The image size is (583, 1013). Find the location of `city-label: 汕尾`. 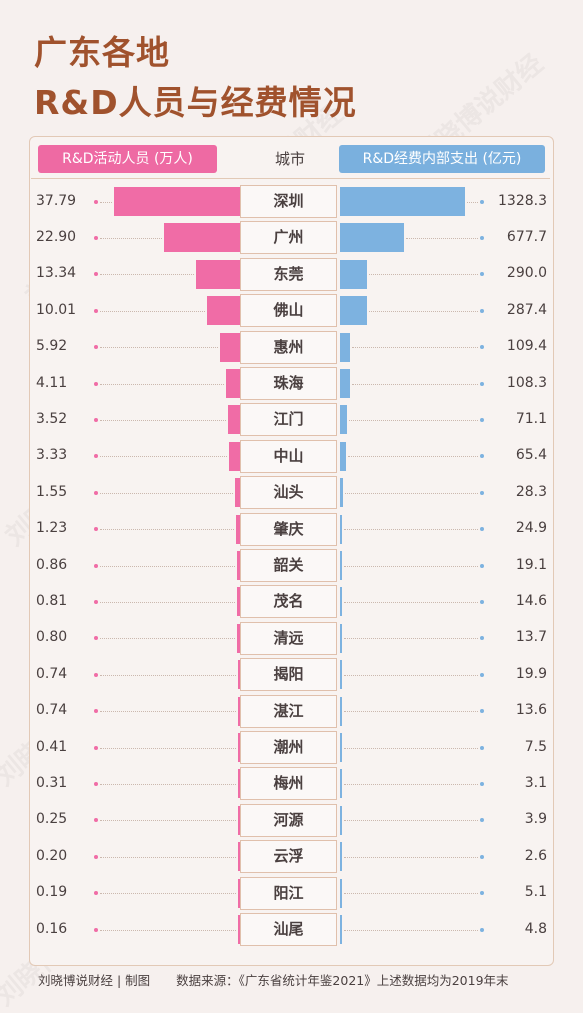

city-label: 汕尾 is located at coordinates (288, 929).